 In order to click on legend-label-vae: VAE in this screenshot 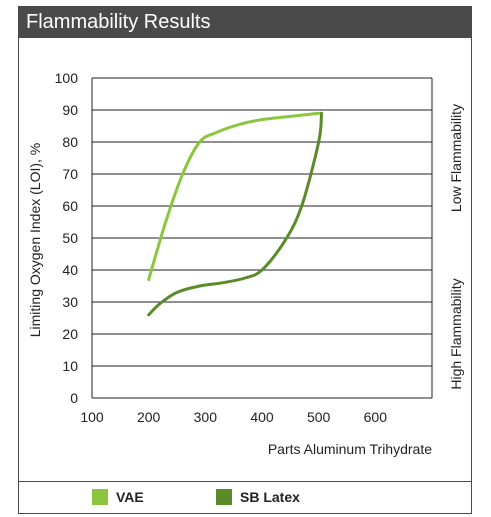, I will do `click(130, 497)`.